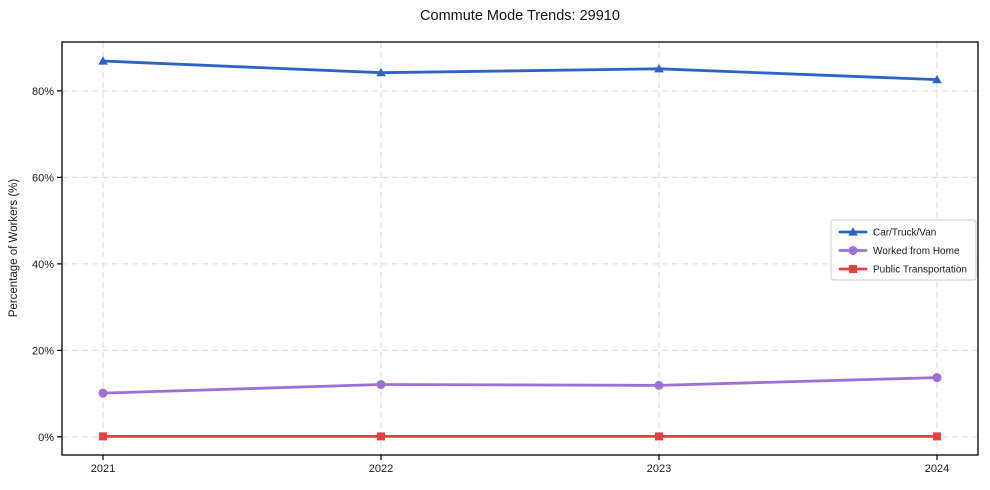  What do you see at coordinates (520, 16) in the screenshot?
I see `chart-title: Commute Mode Trends: 29910` at bounding box center [520, 16].